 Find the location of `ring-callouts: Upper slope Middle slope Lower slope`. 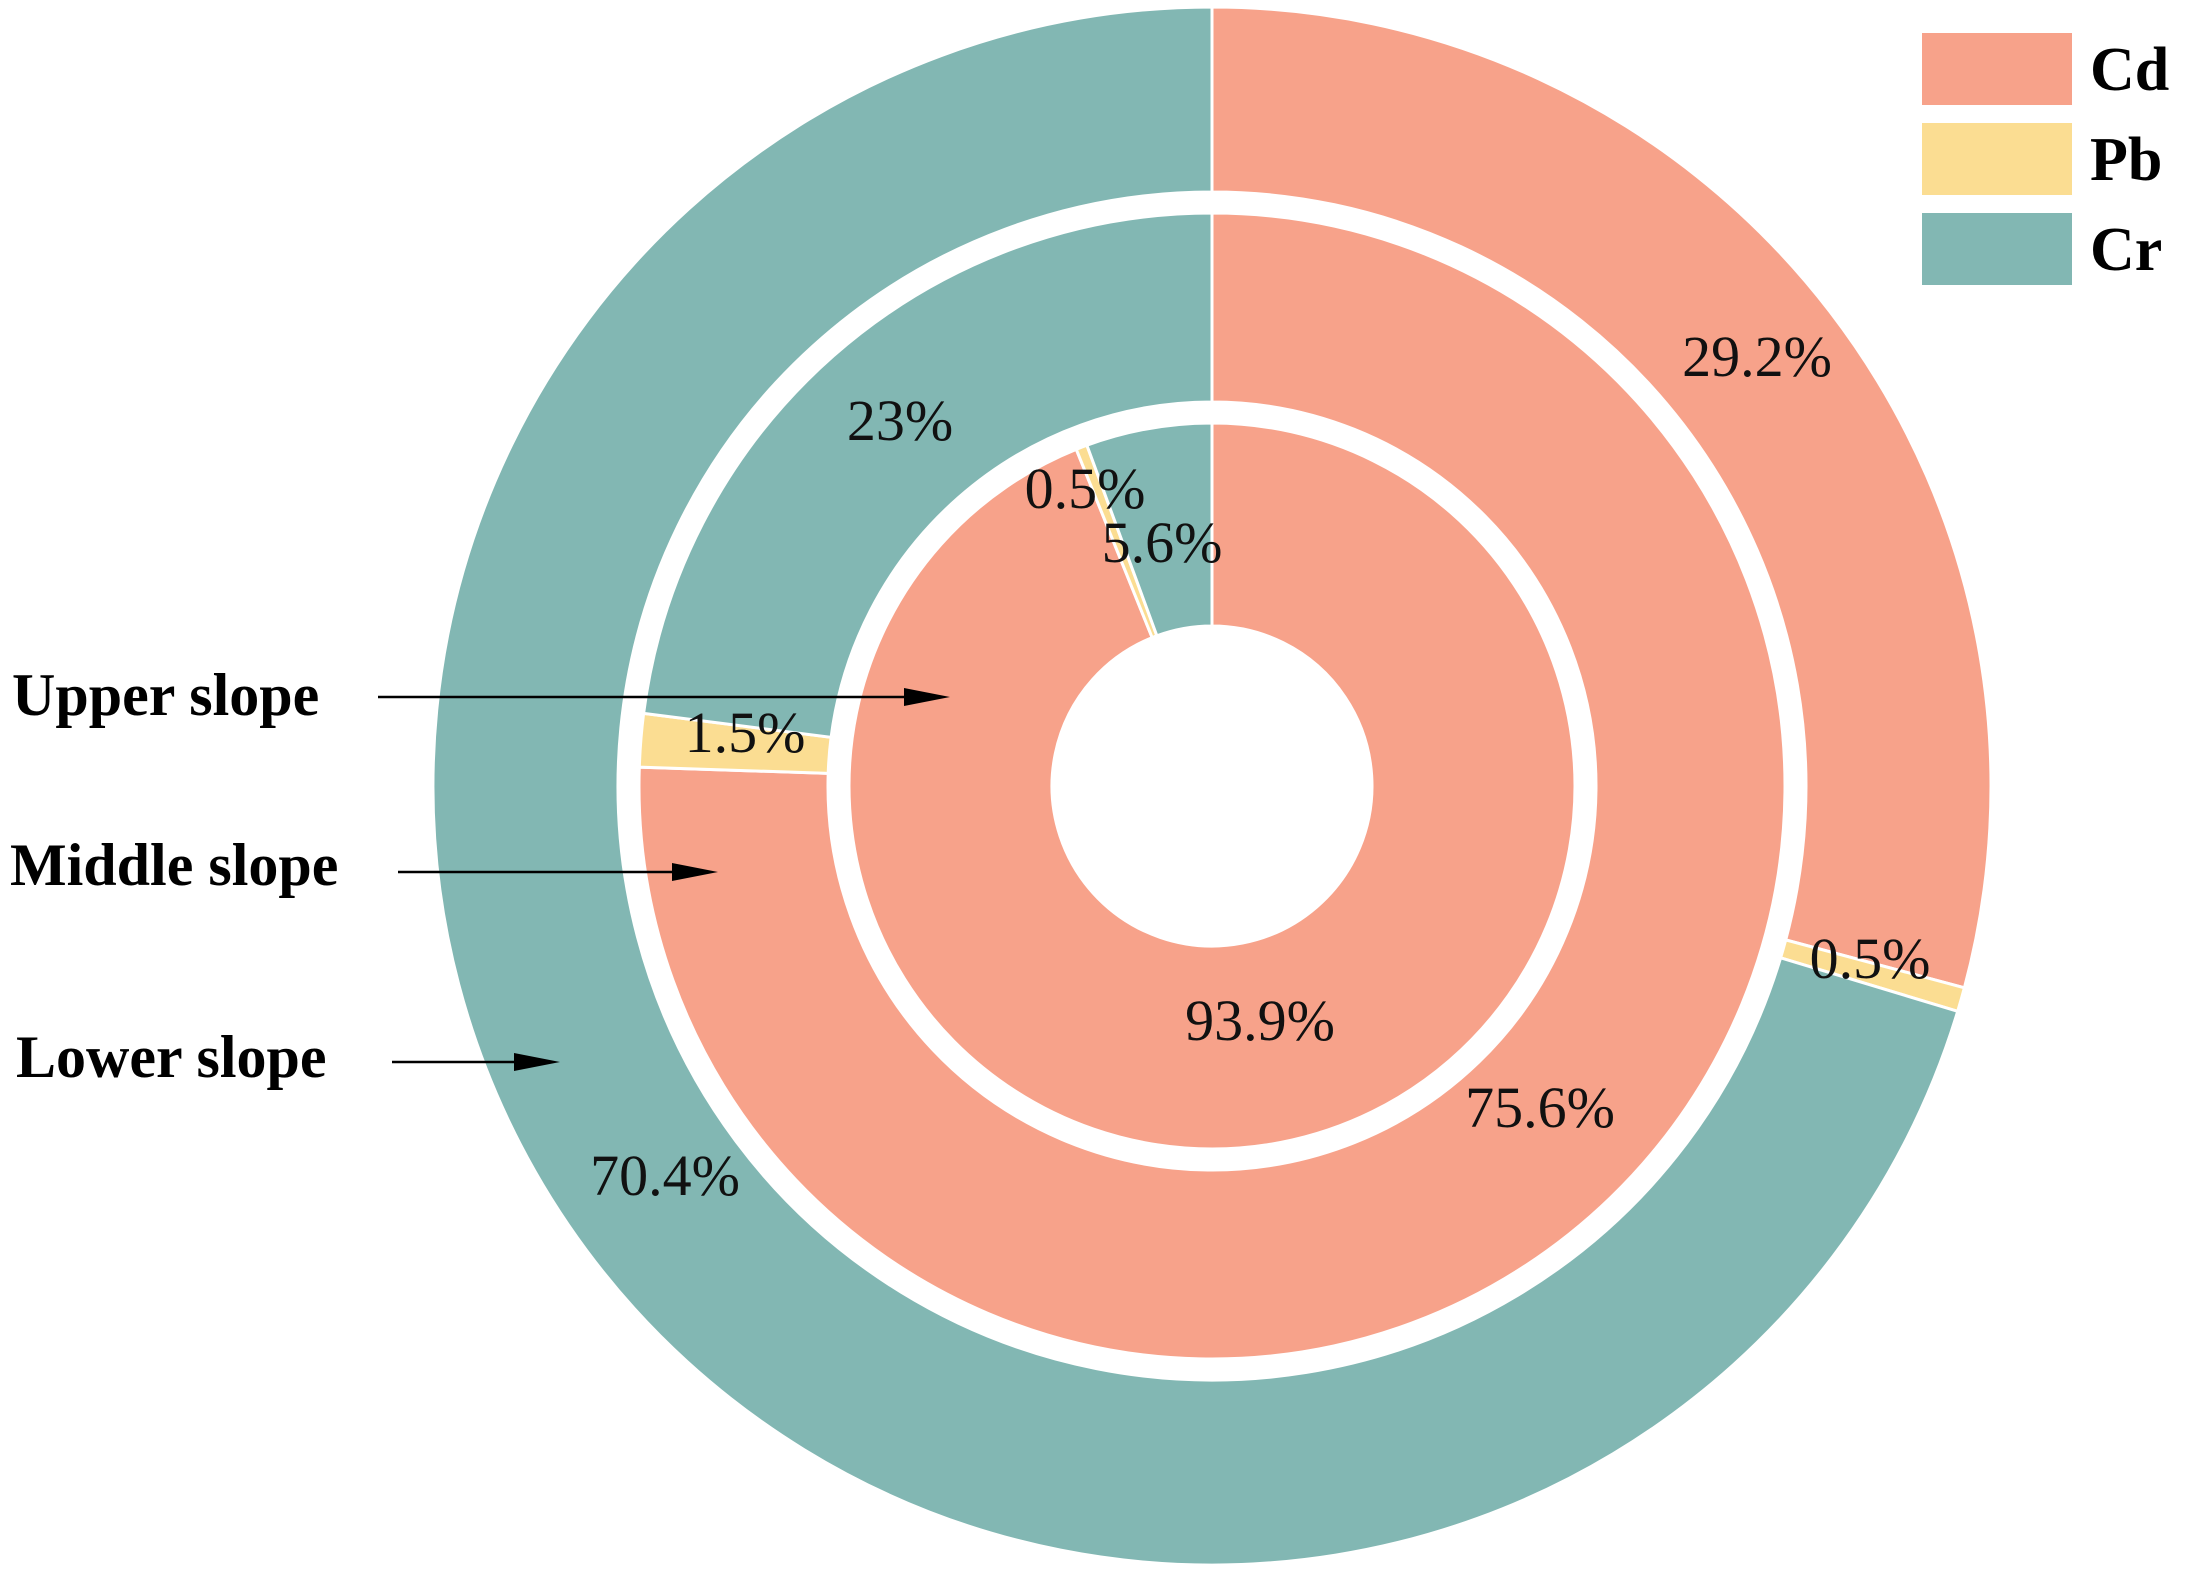

ring-callouts: Upper slope Middle slope Lower slope is located at coordinates (480, 876).